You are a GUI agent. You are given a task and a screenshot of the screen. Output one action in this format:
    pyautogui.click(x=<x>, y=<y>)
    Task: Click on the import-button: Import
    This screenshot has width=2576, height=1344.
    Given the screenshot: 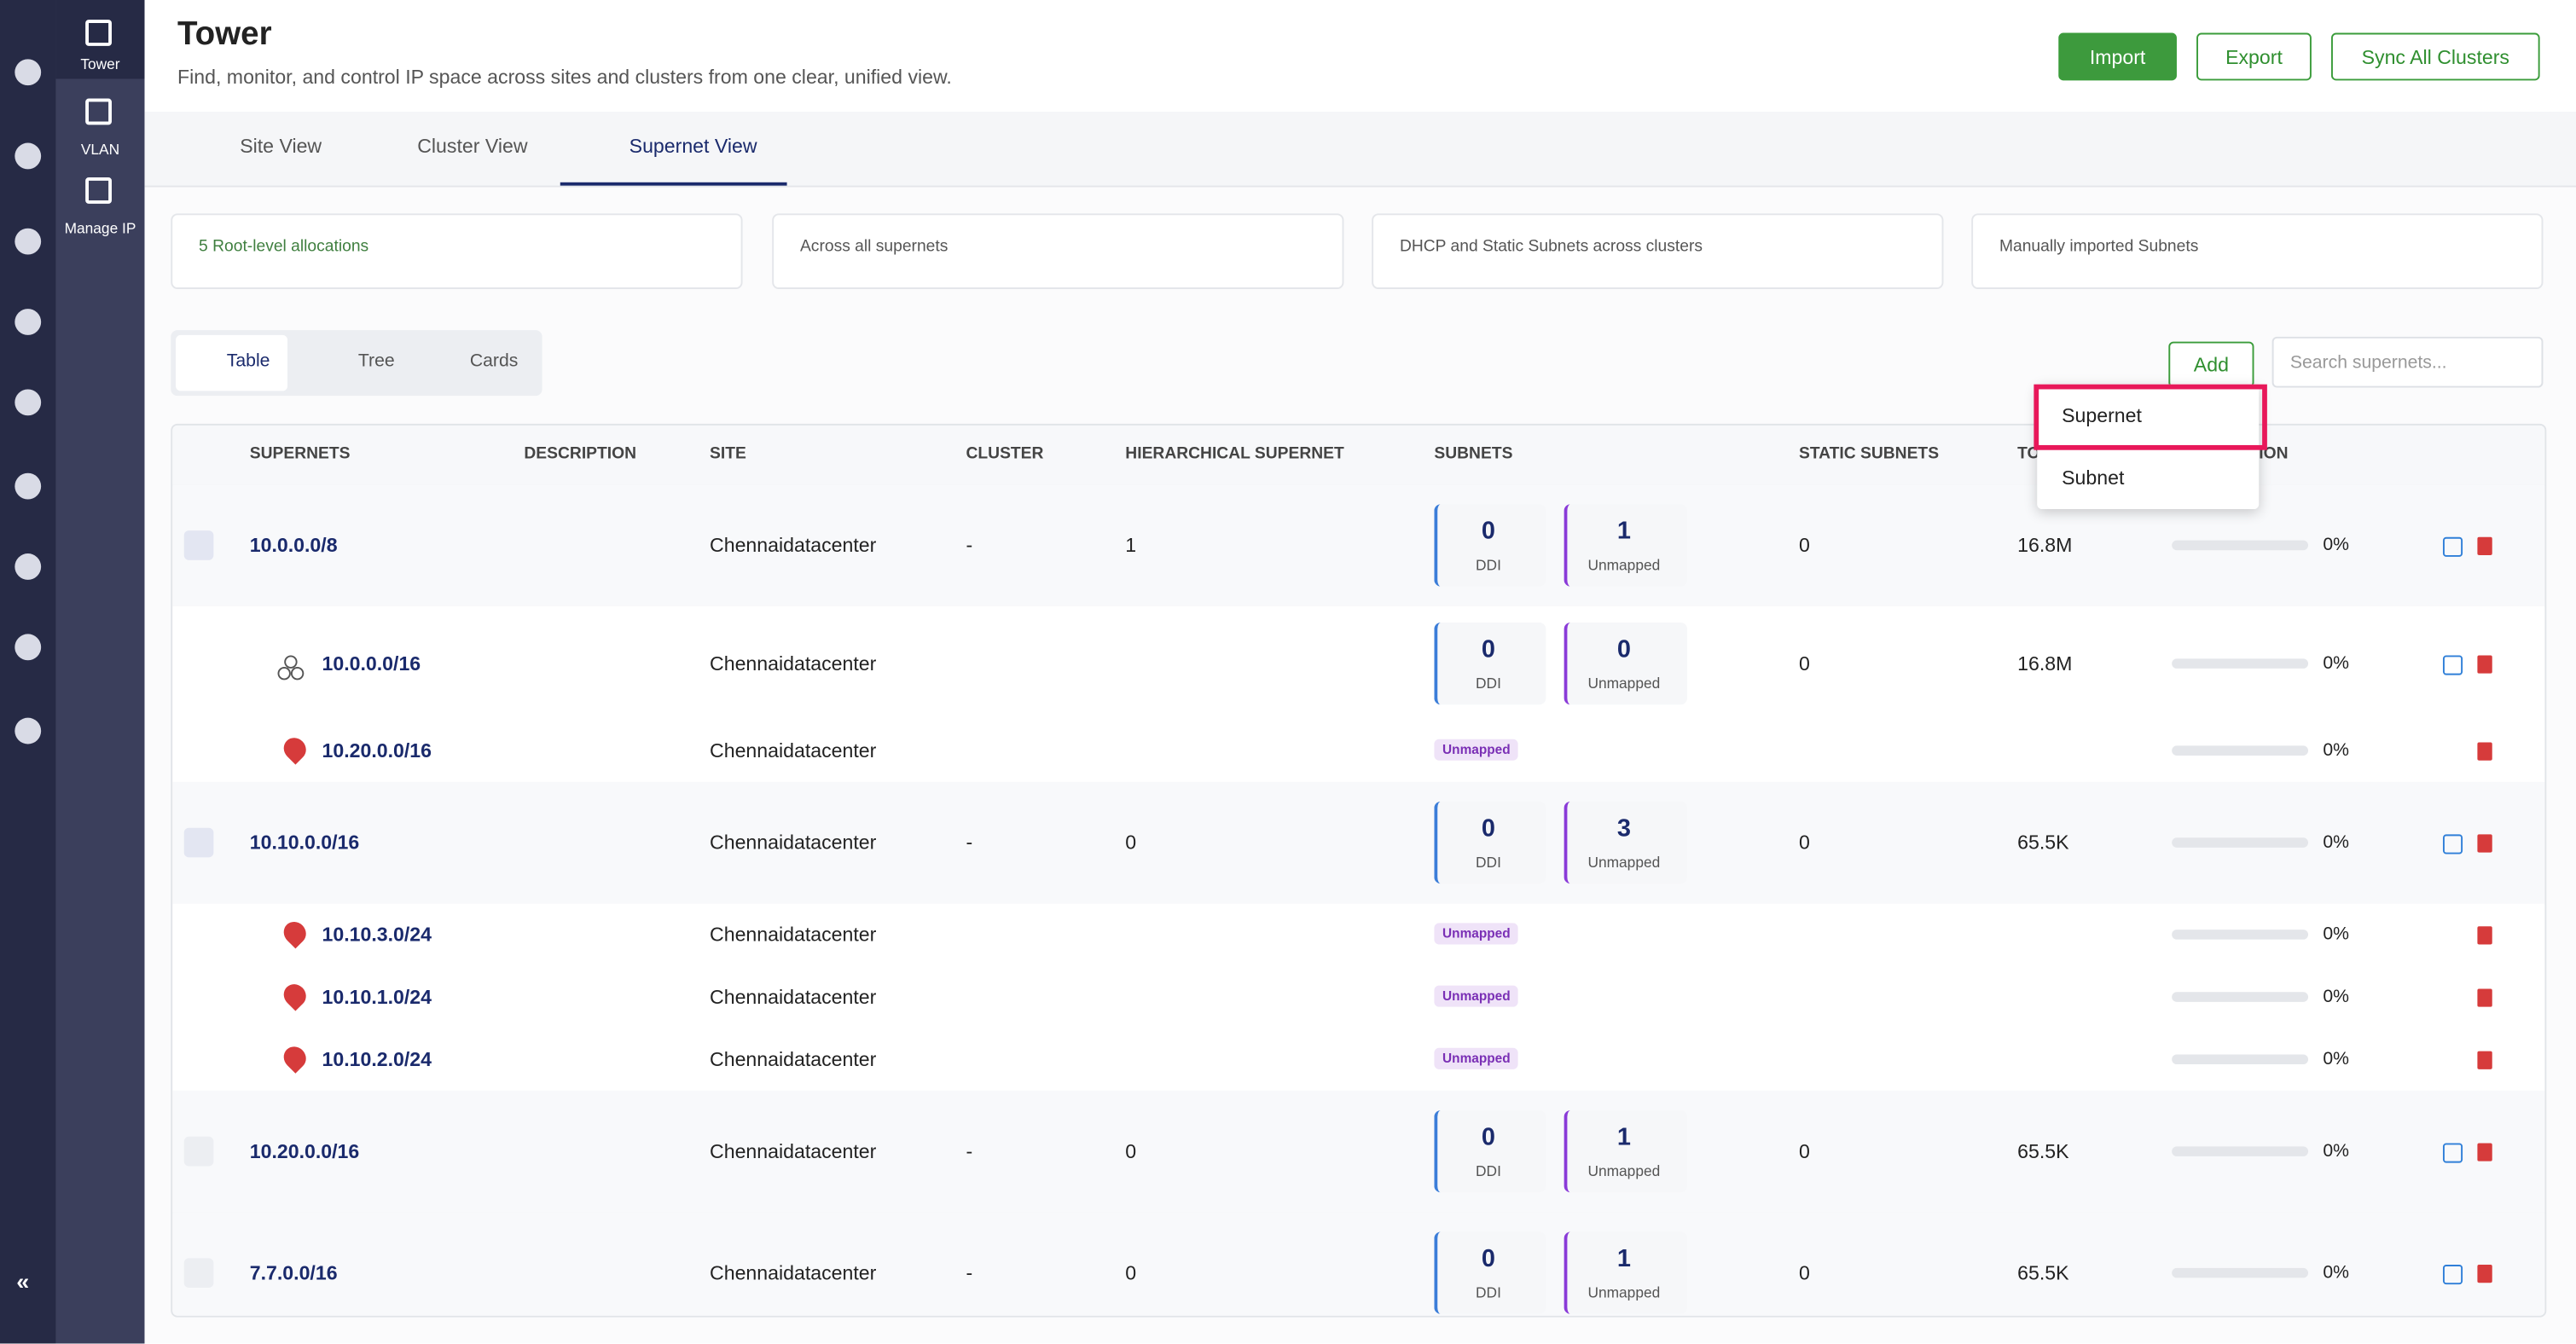 What is the action you would take?
    pyautogui.click(x=2117, y=56)
    